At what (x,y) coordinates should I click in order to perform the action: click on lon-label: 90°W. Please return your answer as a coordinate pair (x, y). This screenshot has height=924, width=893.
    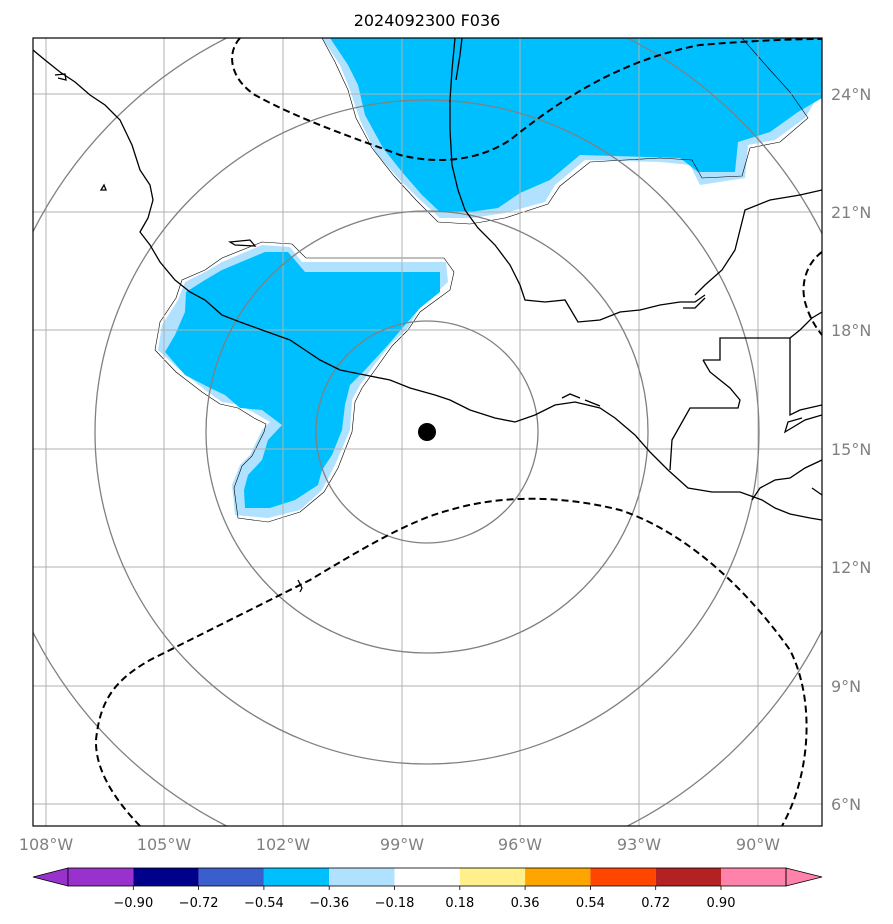
    Looking at the image, I should click on (758, 844).